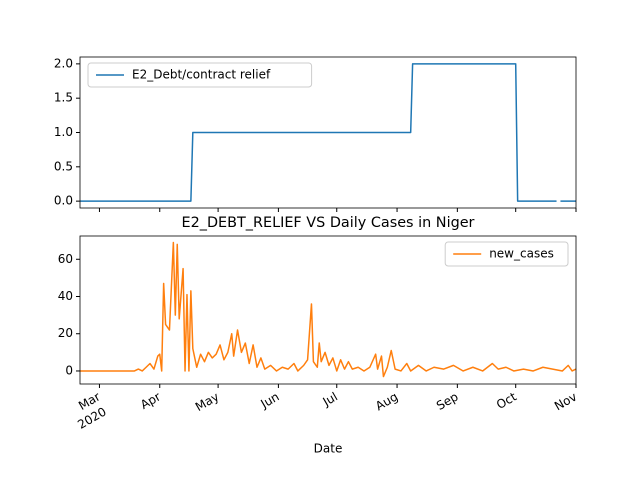 The image size is (640, 480). Describe the element at coordinates (63, 132) in the screenshot. I see `y-tick-label: 1.0` at that location.